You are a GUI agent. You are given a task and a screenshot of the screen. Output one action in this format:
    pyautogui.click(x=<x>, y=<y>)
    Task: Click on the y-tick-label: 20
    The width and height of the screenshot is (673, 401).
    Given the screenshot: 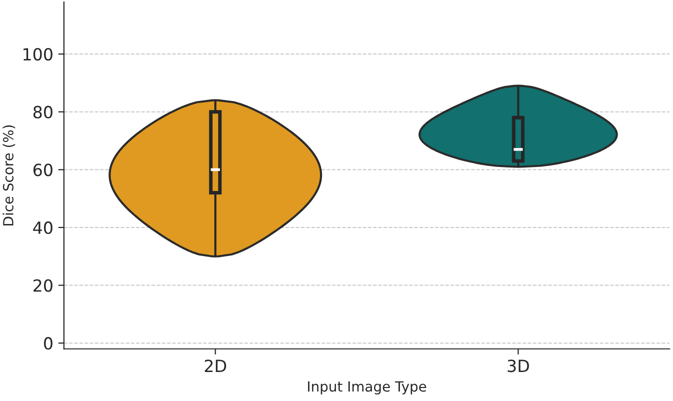 What is the action you would take?
    pyautogui.click(x=43, y=285)
    